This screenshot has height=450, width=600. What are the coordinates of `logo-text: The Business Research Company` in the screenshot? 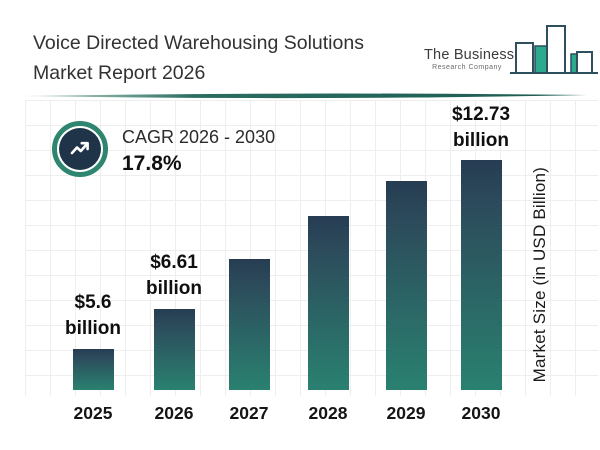 It's located at (469, 59).